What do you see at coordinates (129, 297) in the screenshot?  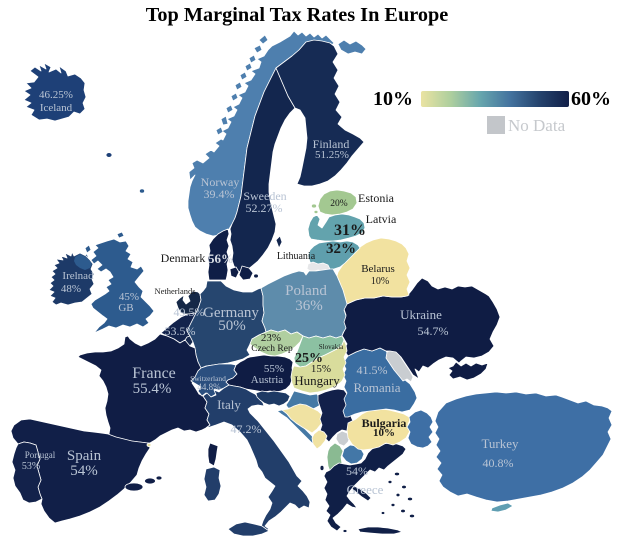 I see `svg-text: 45%` at bounding box center [129, 297].